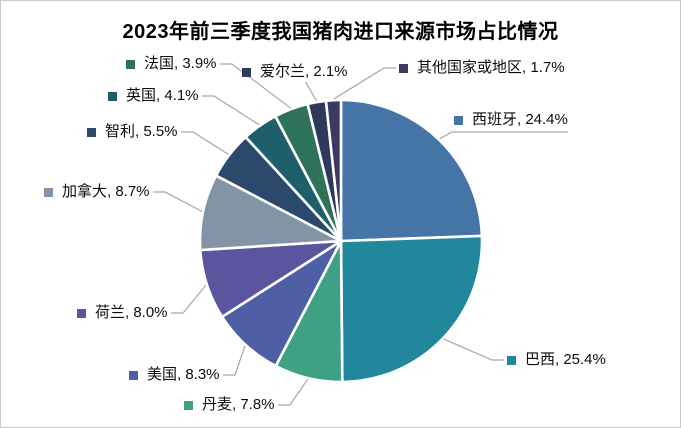  I want to click on pie-label-brazil: 巴西, 25.4%, so click(556, 360).